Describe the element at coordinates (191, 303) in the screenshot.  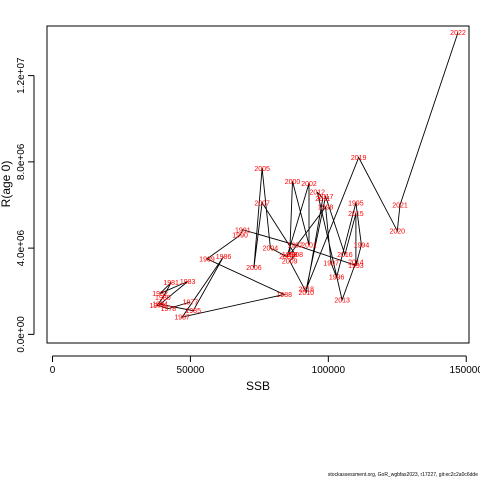
I see `point-year-label: 1977` at that location.